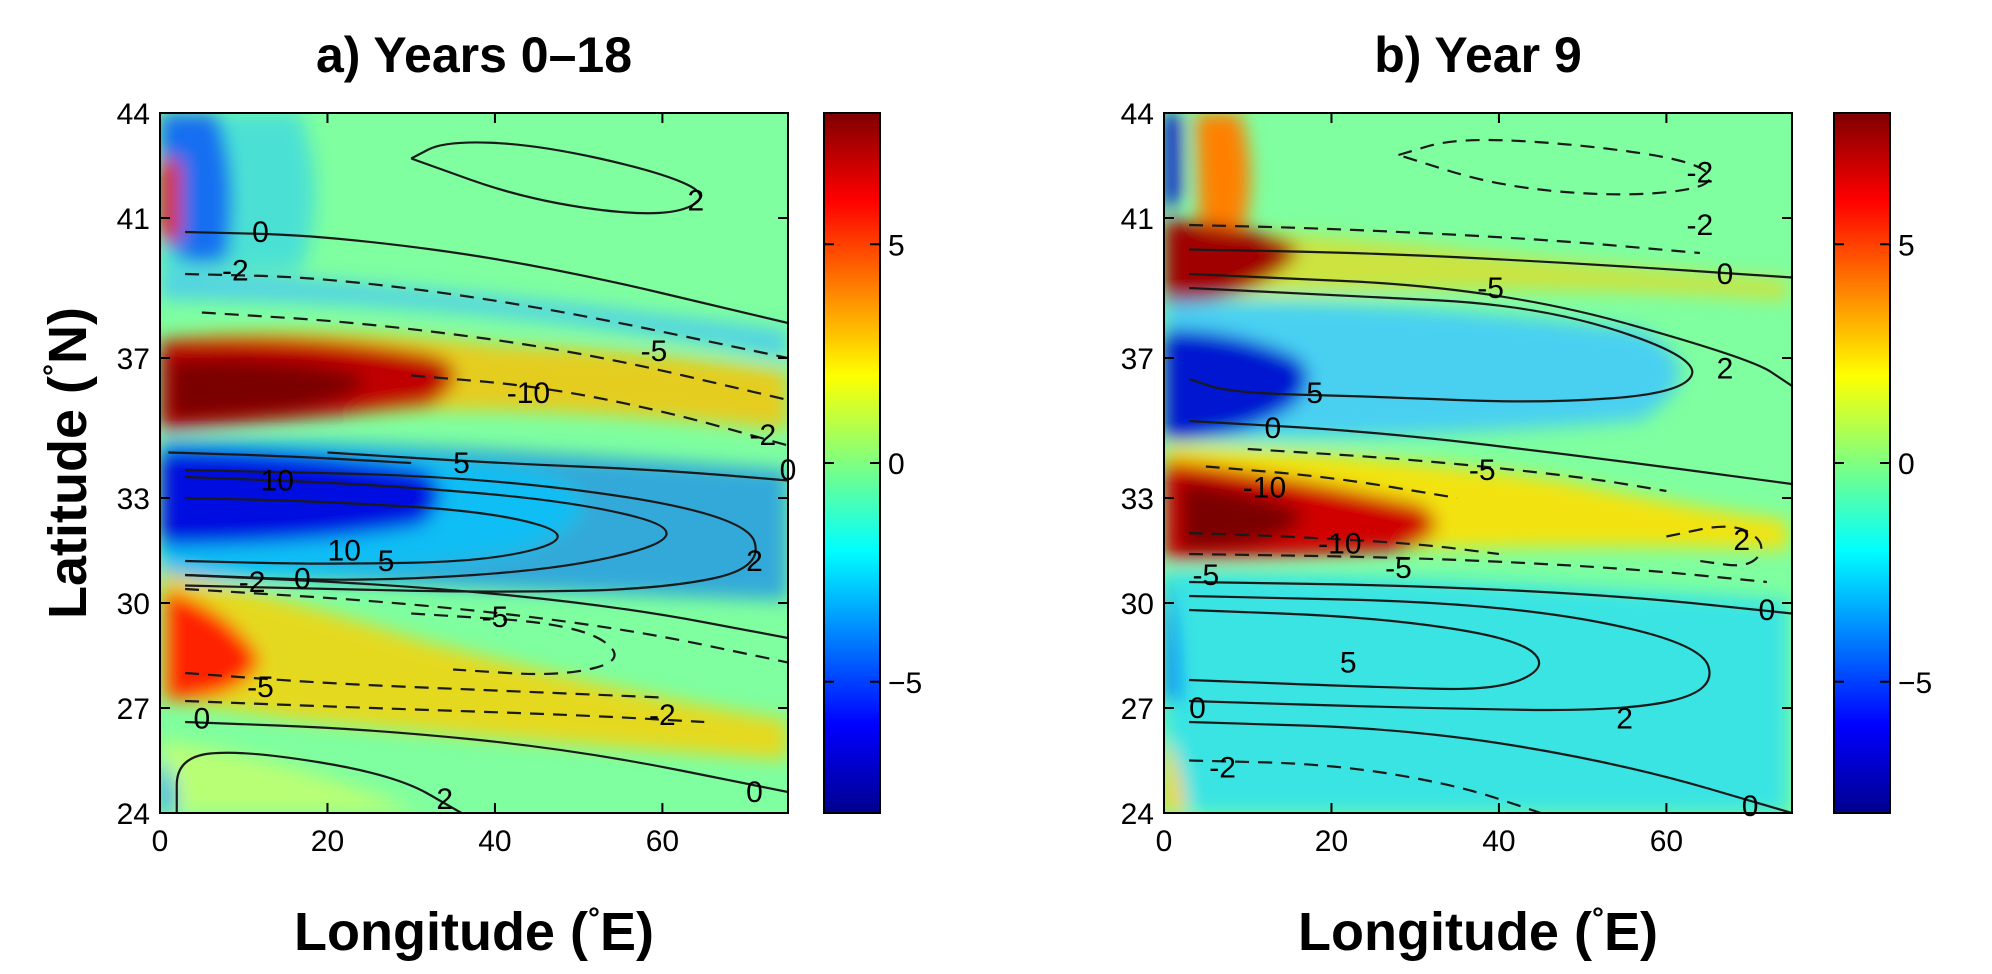 This screenshot has height=974, width=1992. Describe the element at coordinates (133, 499) in the screenshot. I see `y-tick-label: 33` at that location.